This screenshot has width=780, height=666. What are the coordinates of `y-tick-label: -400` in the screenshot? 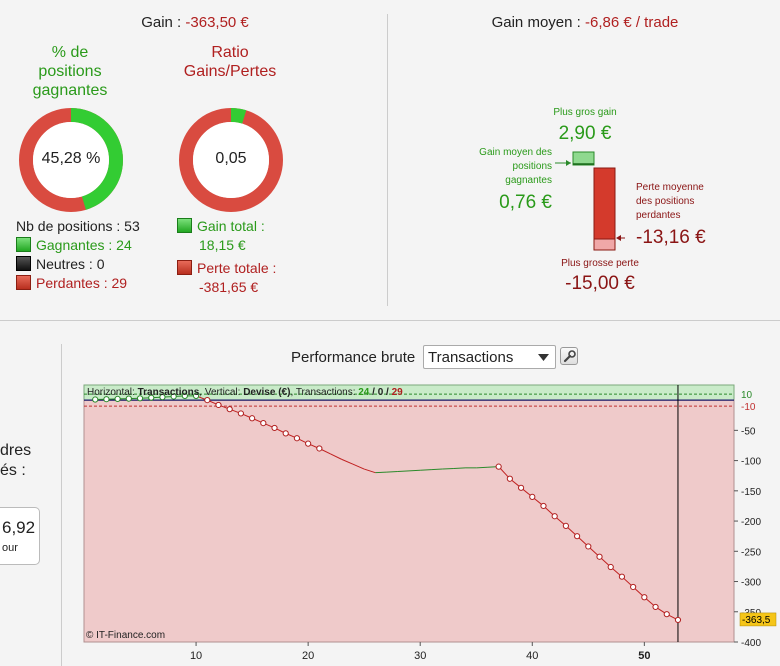 It's located at (751, 643).